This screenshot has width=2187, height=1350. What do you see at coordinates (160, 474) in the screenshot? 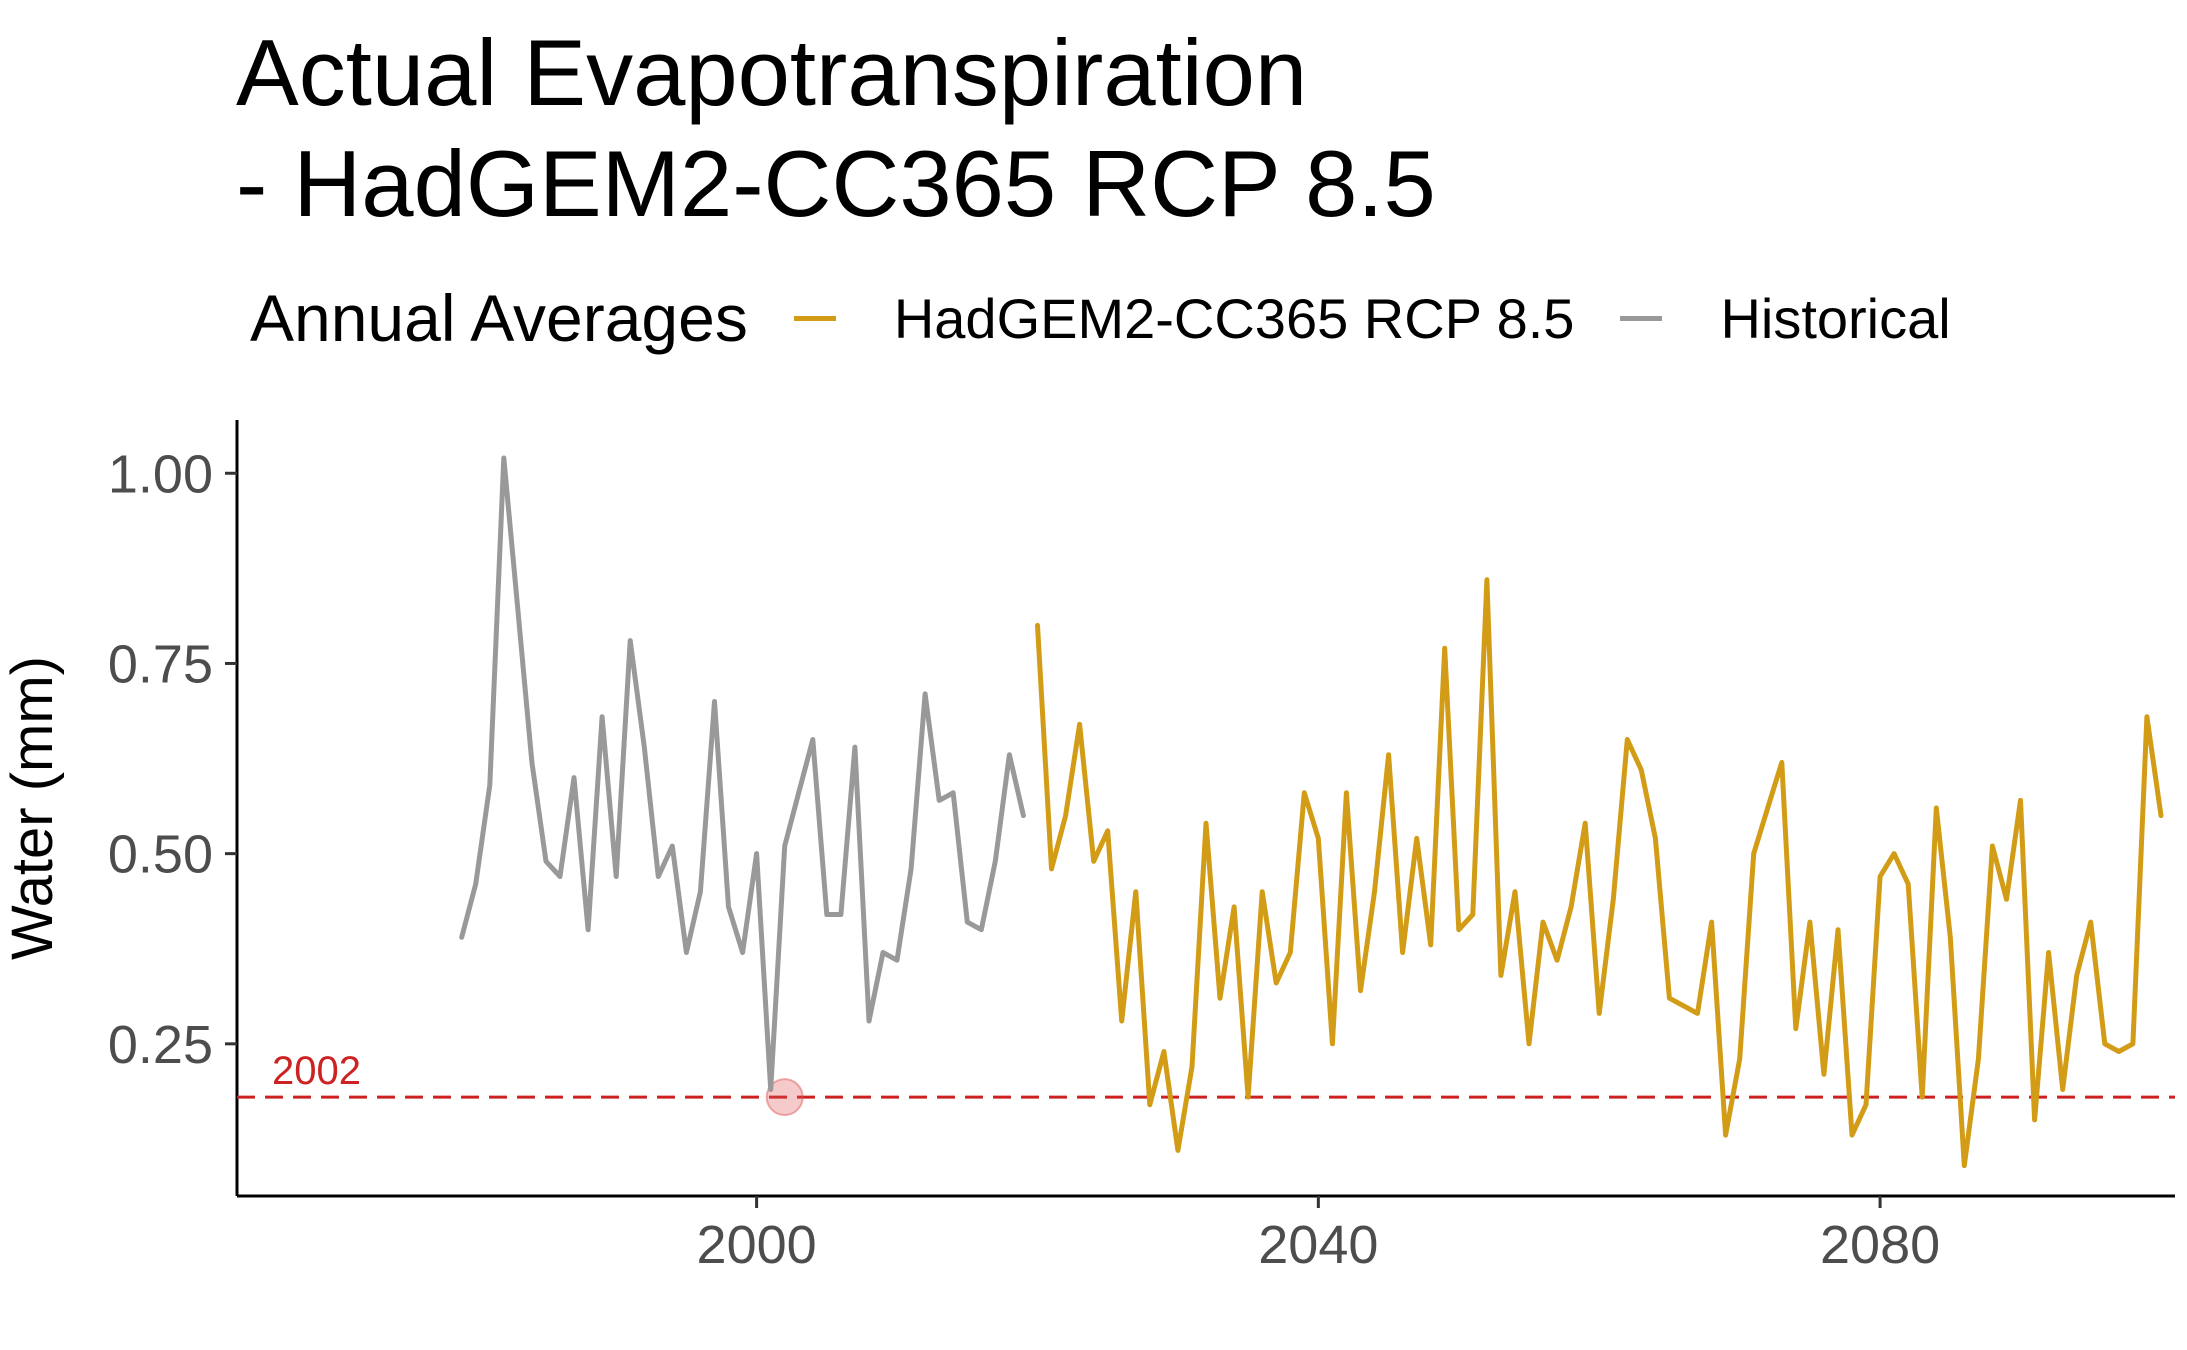
I see `y-tick-label: 1.00` at bounding box center [160, 474].